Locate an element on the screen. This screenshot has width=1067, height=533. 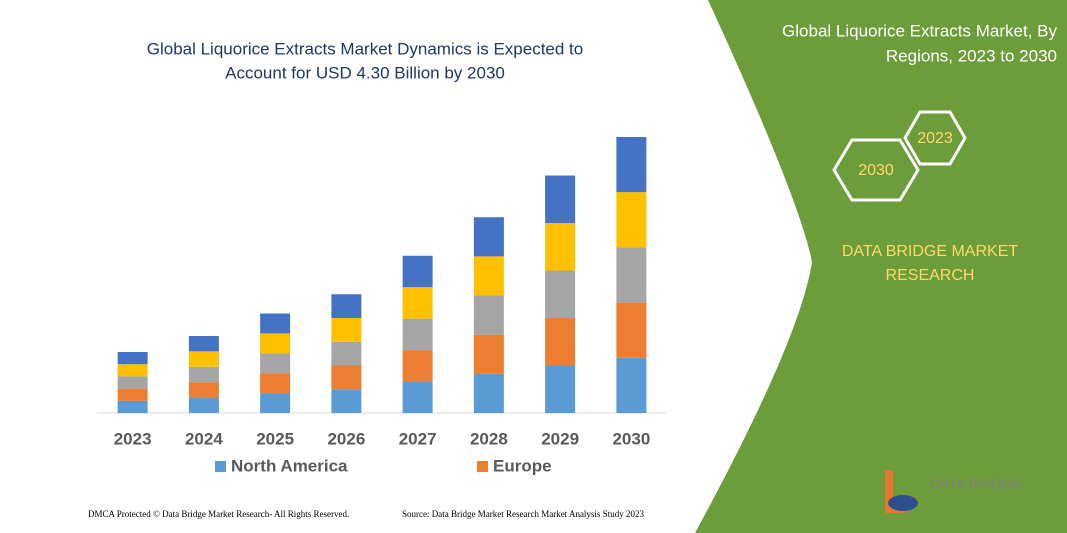
x-tick-label: 2026 is located at coordinates (346, 438).